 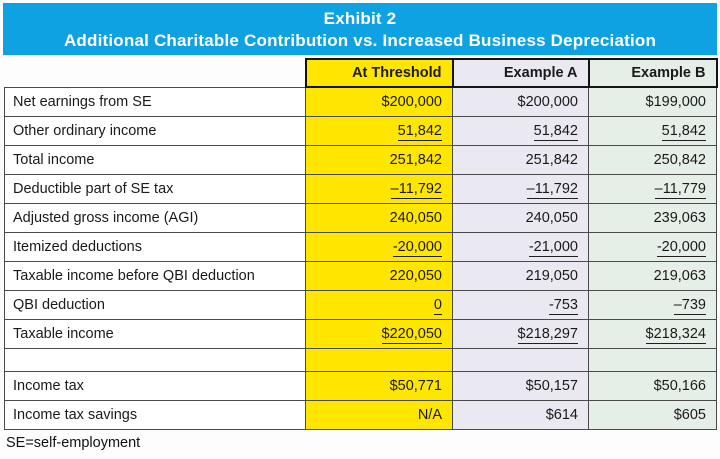 I want to click on cell-example-b: $218,324, so click(x=652, y=334).